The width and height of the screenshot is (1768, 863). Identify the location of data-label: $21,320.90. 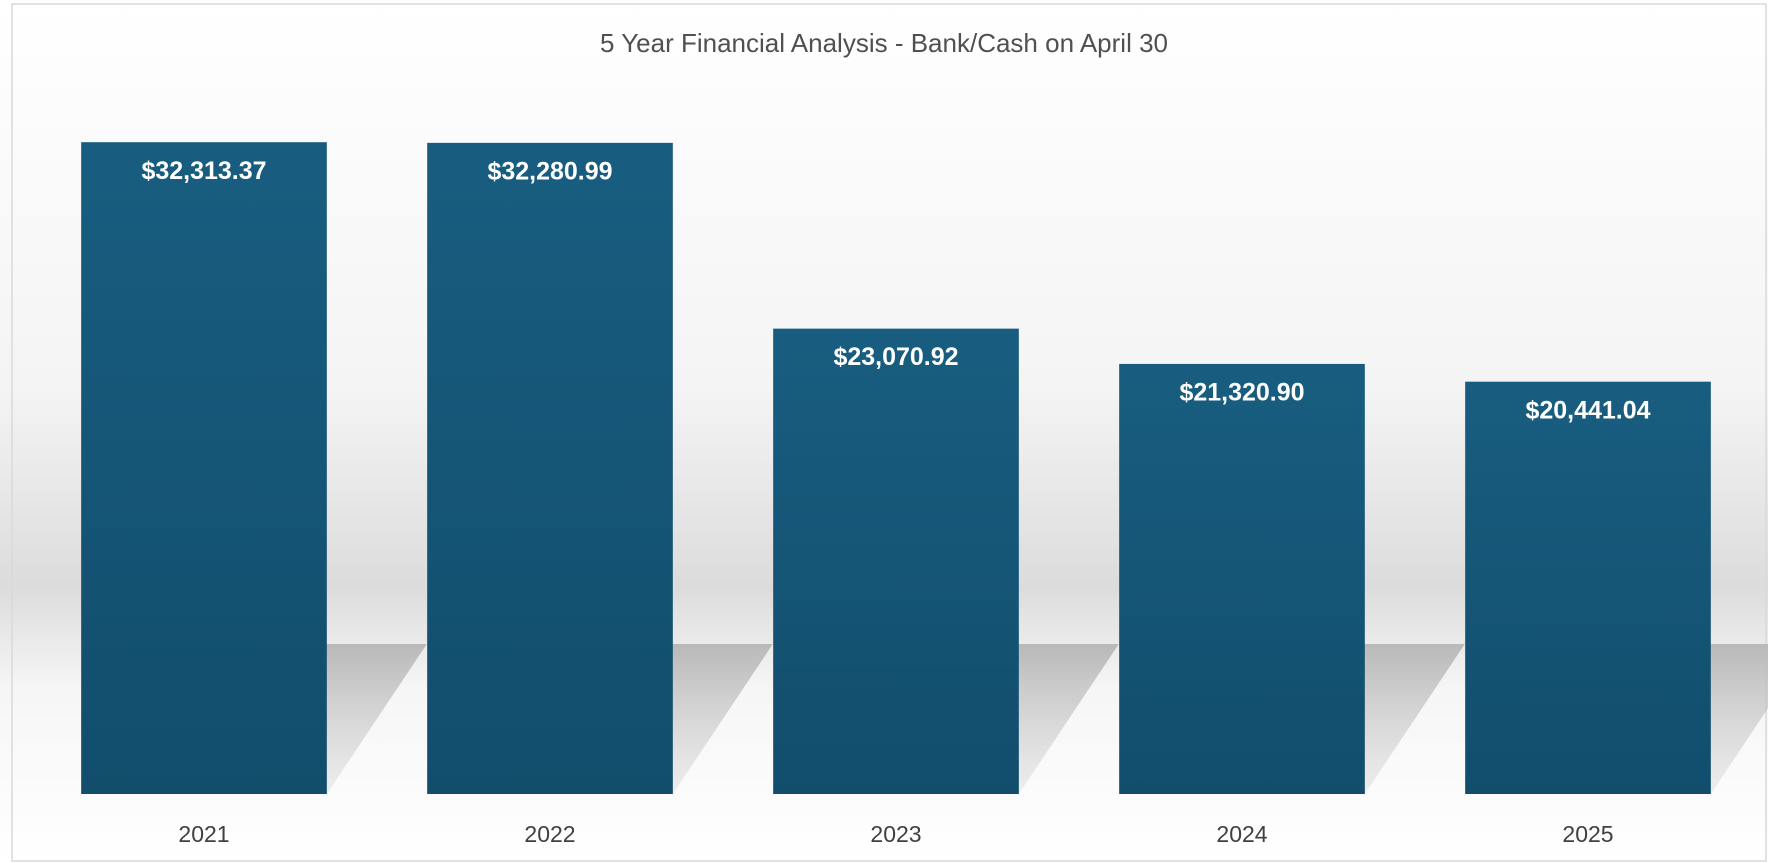
(1241, 393).